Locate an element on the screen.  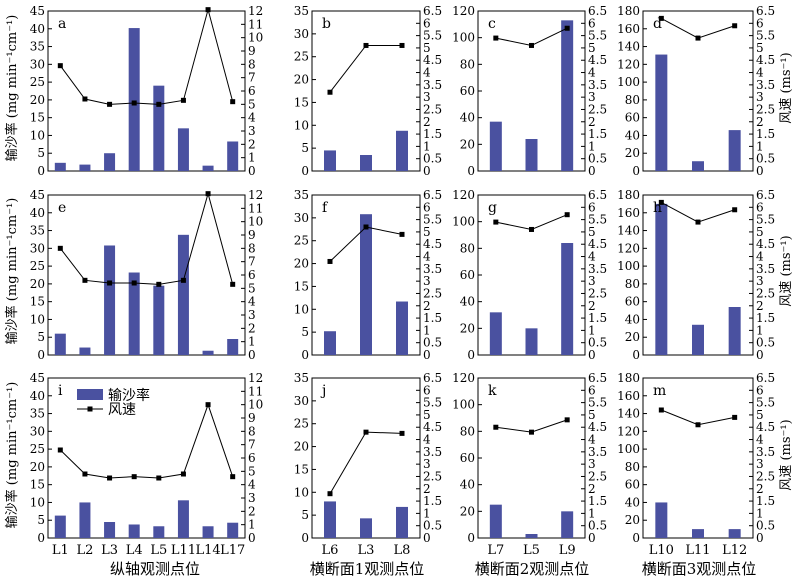
legend-bar-label: 输沙率 is located at coordinates (129, 395).